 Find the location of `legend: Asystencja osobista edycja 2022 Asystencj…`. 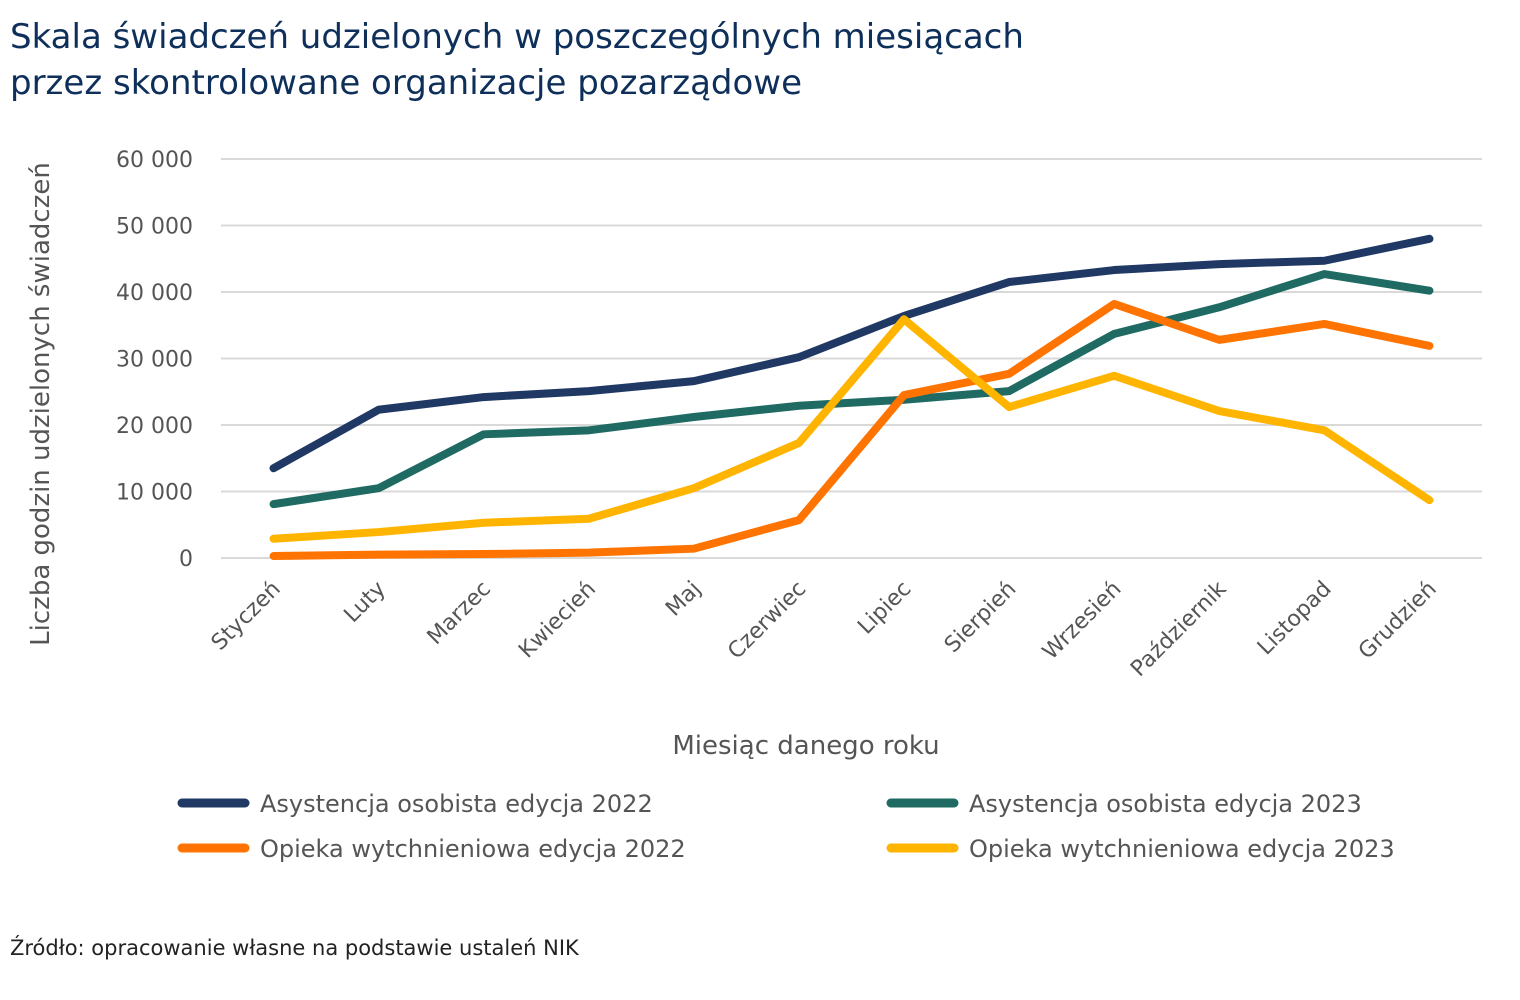

legend: Asystencja osobista edycja 2022 Asystencj… is located at coordinates (786, 826).